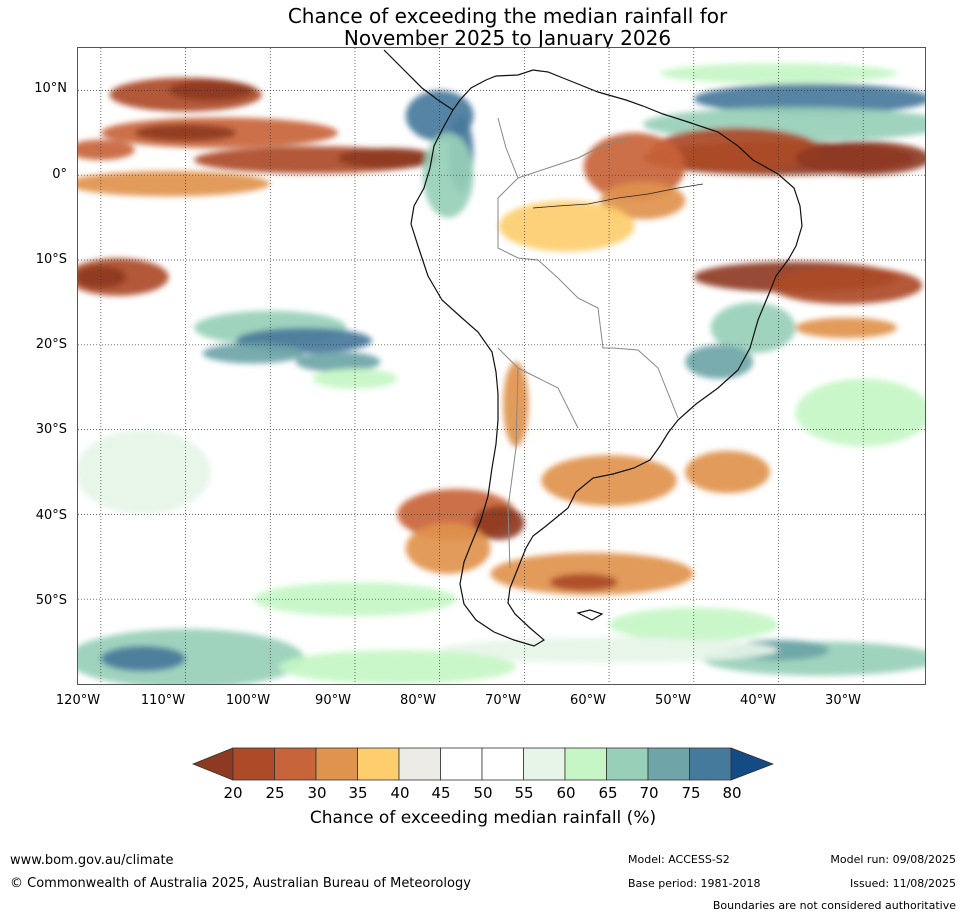 This screenshot has width=965, height=919. I want to click on colorbar-tick-50: 50, so click(483, 793).